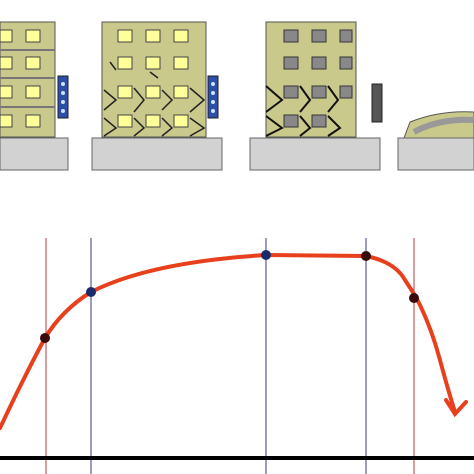  Describe the element at coordinates (34, 96) in the screenshot. I see `building-intact` at that location.